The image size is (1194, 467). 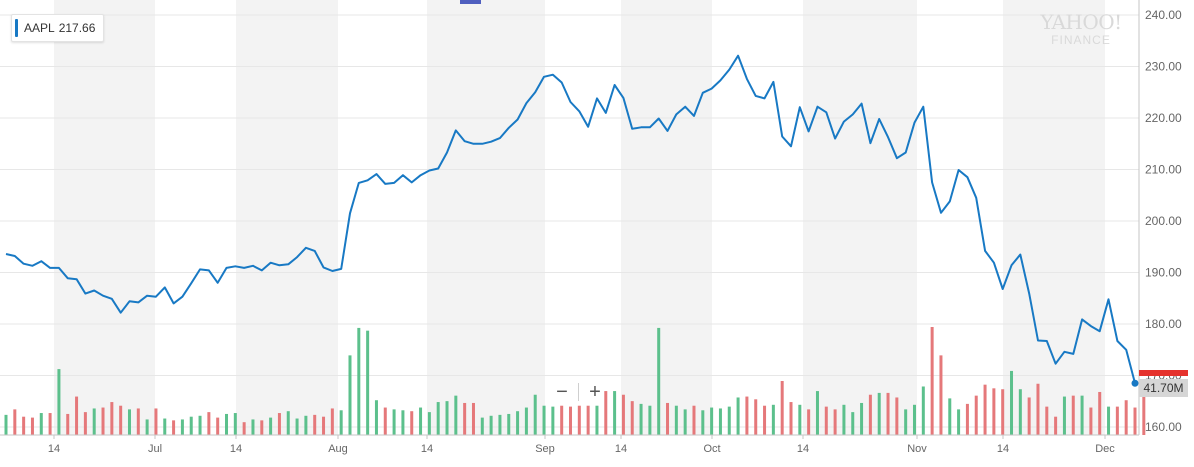 What do you see at coordinates (1163, 170) in the screenshot?
I see `y-tick-label: 210.00` at bounding box center [1163, 170].